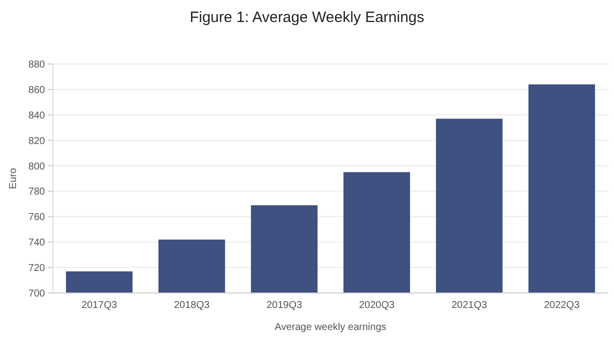 The height and width of the screenshot is (345, 614). What do you see at coordinates (192, 305) in the screenshot?
I see `x-tick-label: 2018Q3` at bounding box center [192, 305].